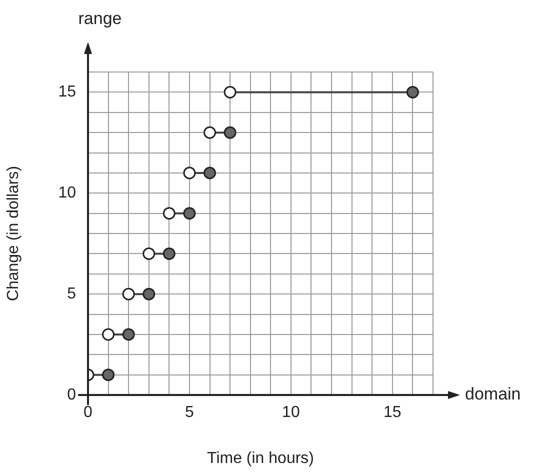 The width and height of the screenshot is (548, 472). I want to click on x-tick-label: 10, so click(291, 413).